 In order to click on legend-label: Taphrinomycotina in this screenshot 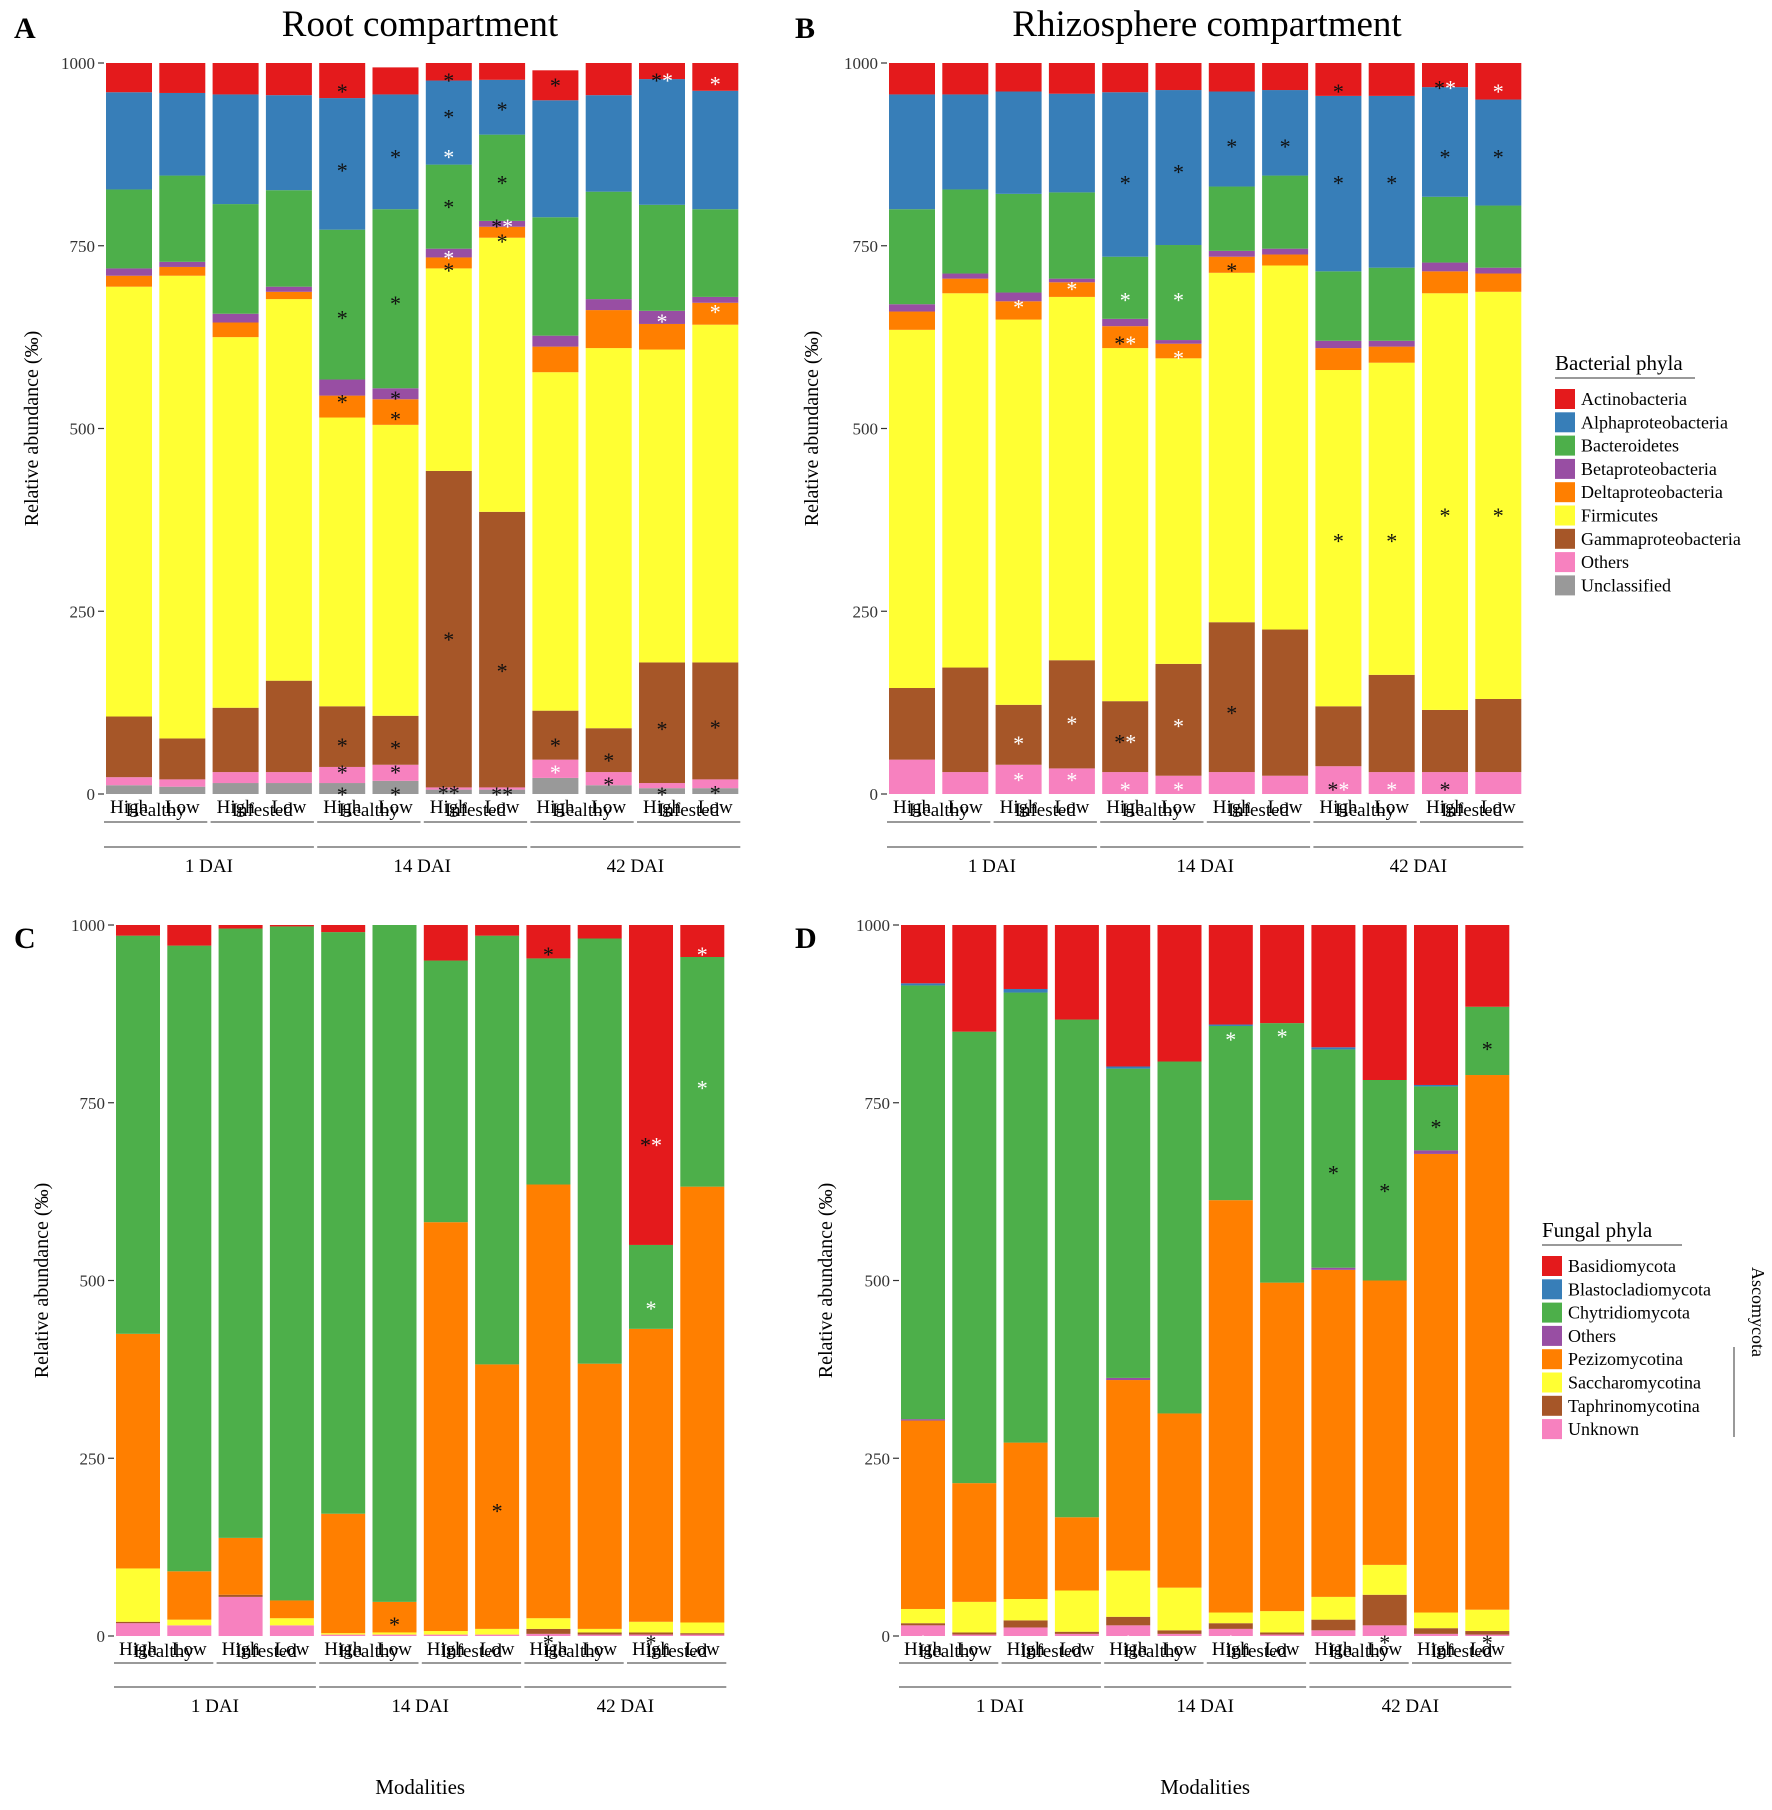, I will do `click(1634, 1406)`.